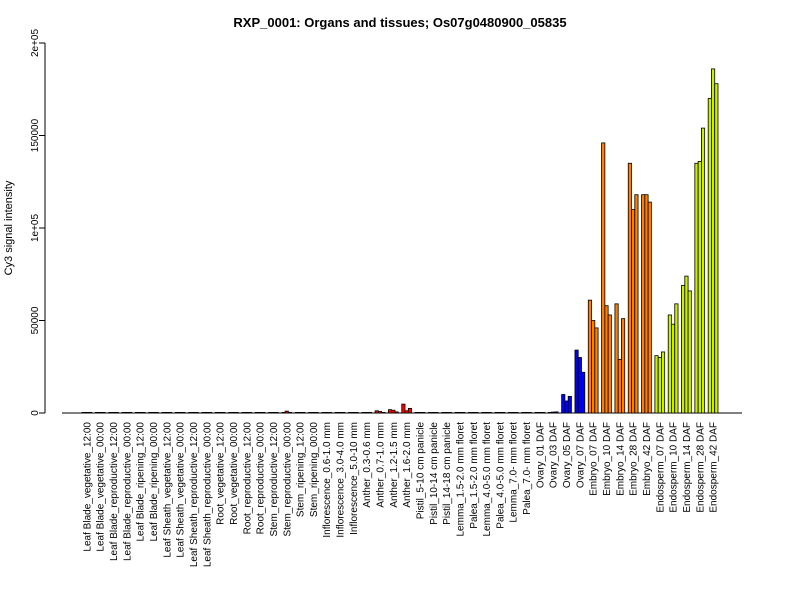 This screenshot has height=600, width=800. I want to click on x-tick-label: Ovary_03 DAF, so click(554, 455).